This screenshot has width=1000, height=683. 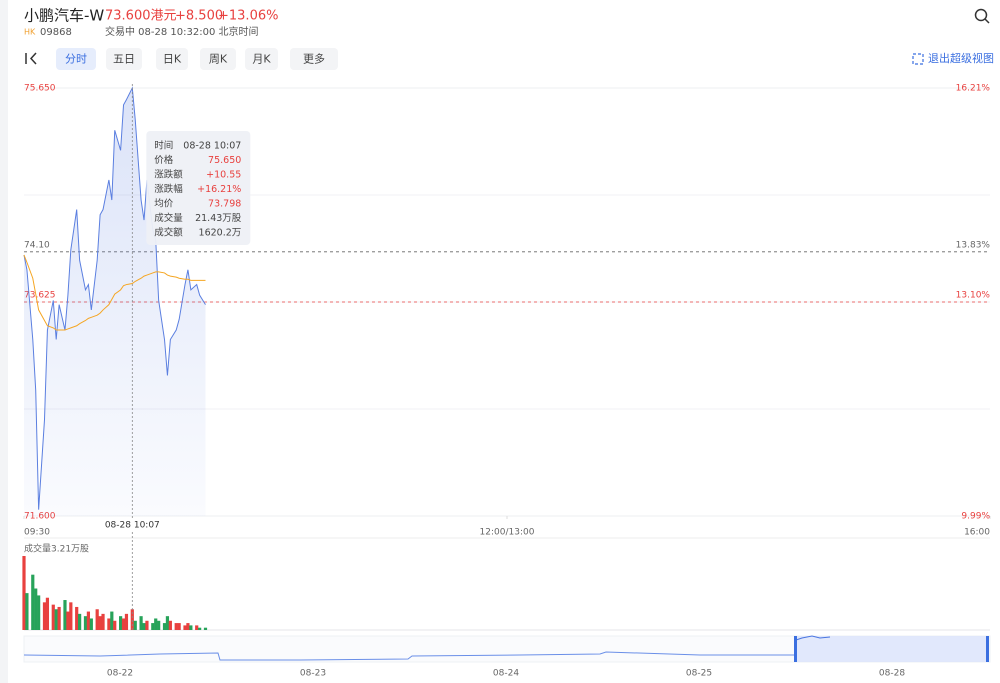 I want to click on tooltip-box, so click(x=198, y=188).